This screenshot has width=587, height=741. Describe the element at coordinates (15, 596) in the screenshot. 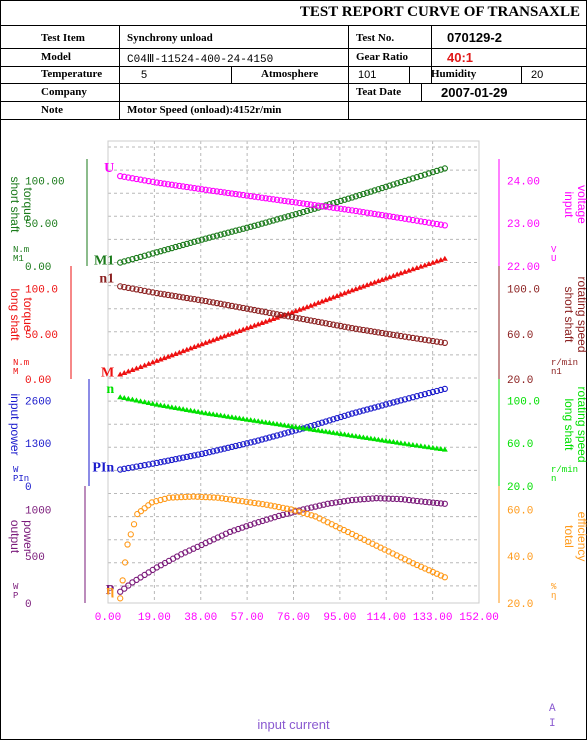

I see `left-axis-symbol: P` at that location.